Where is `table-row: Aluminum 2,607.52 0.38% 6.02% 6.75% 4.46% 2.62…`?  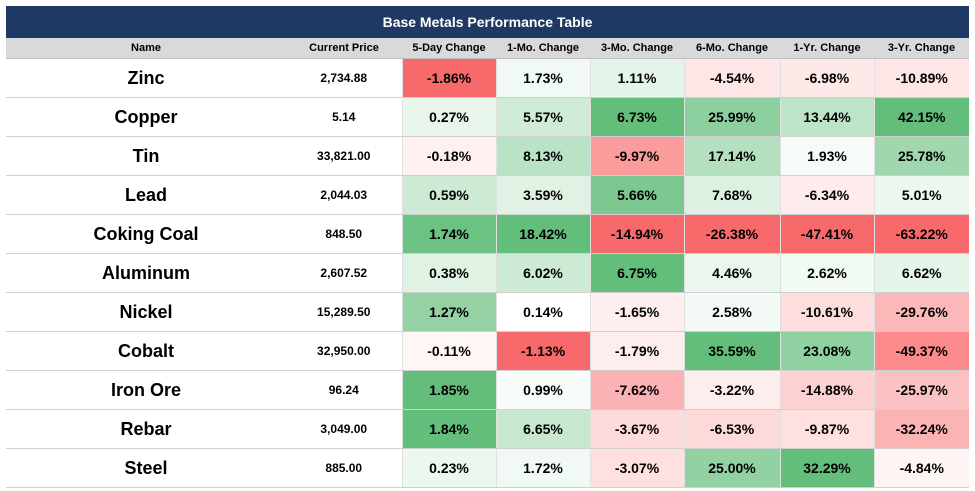
table-row: Aluminum 2,607.52 0.38% 6.02% 6.75% 4.46% 2.62… is located at coordinates (487, 273).